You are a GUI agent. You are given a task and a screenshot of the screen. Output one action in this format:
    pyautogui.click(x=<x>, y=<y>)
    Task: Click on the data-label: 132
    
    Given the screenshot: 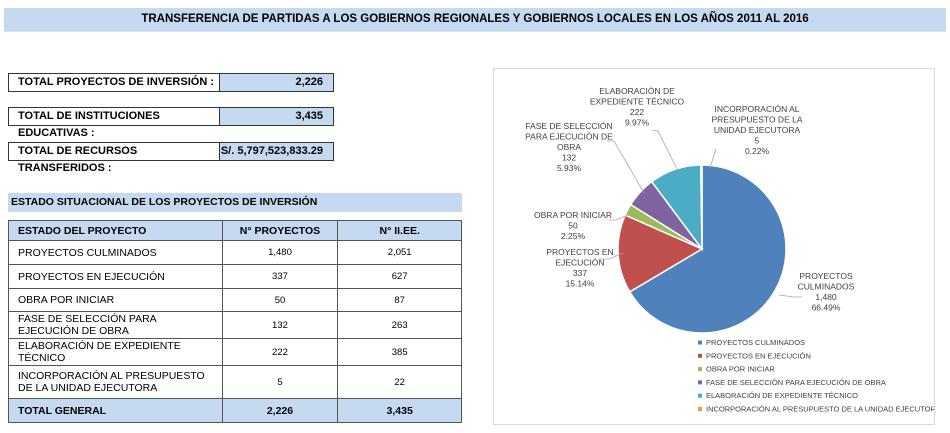 What is the action you would take?
    pyautogui.click(x=569, y=158)
    